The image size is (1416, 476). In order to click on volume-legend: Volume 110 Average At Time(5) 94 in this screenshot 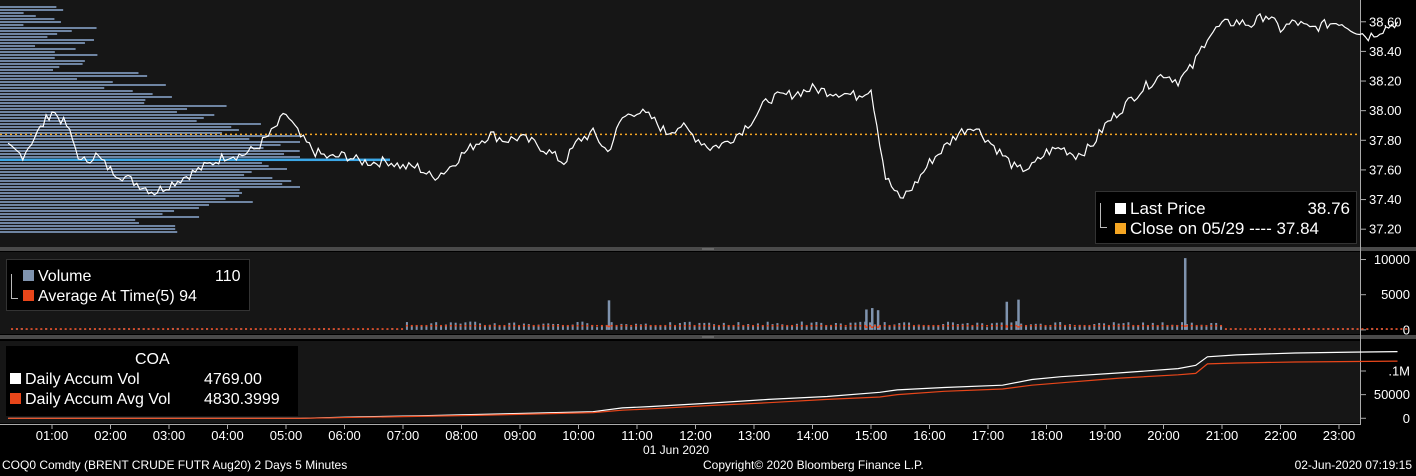, I will do `click(128, 285)`.